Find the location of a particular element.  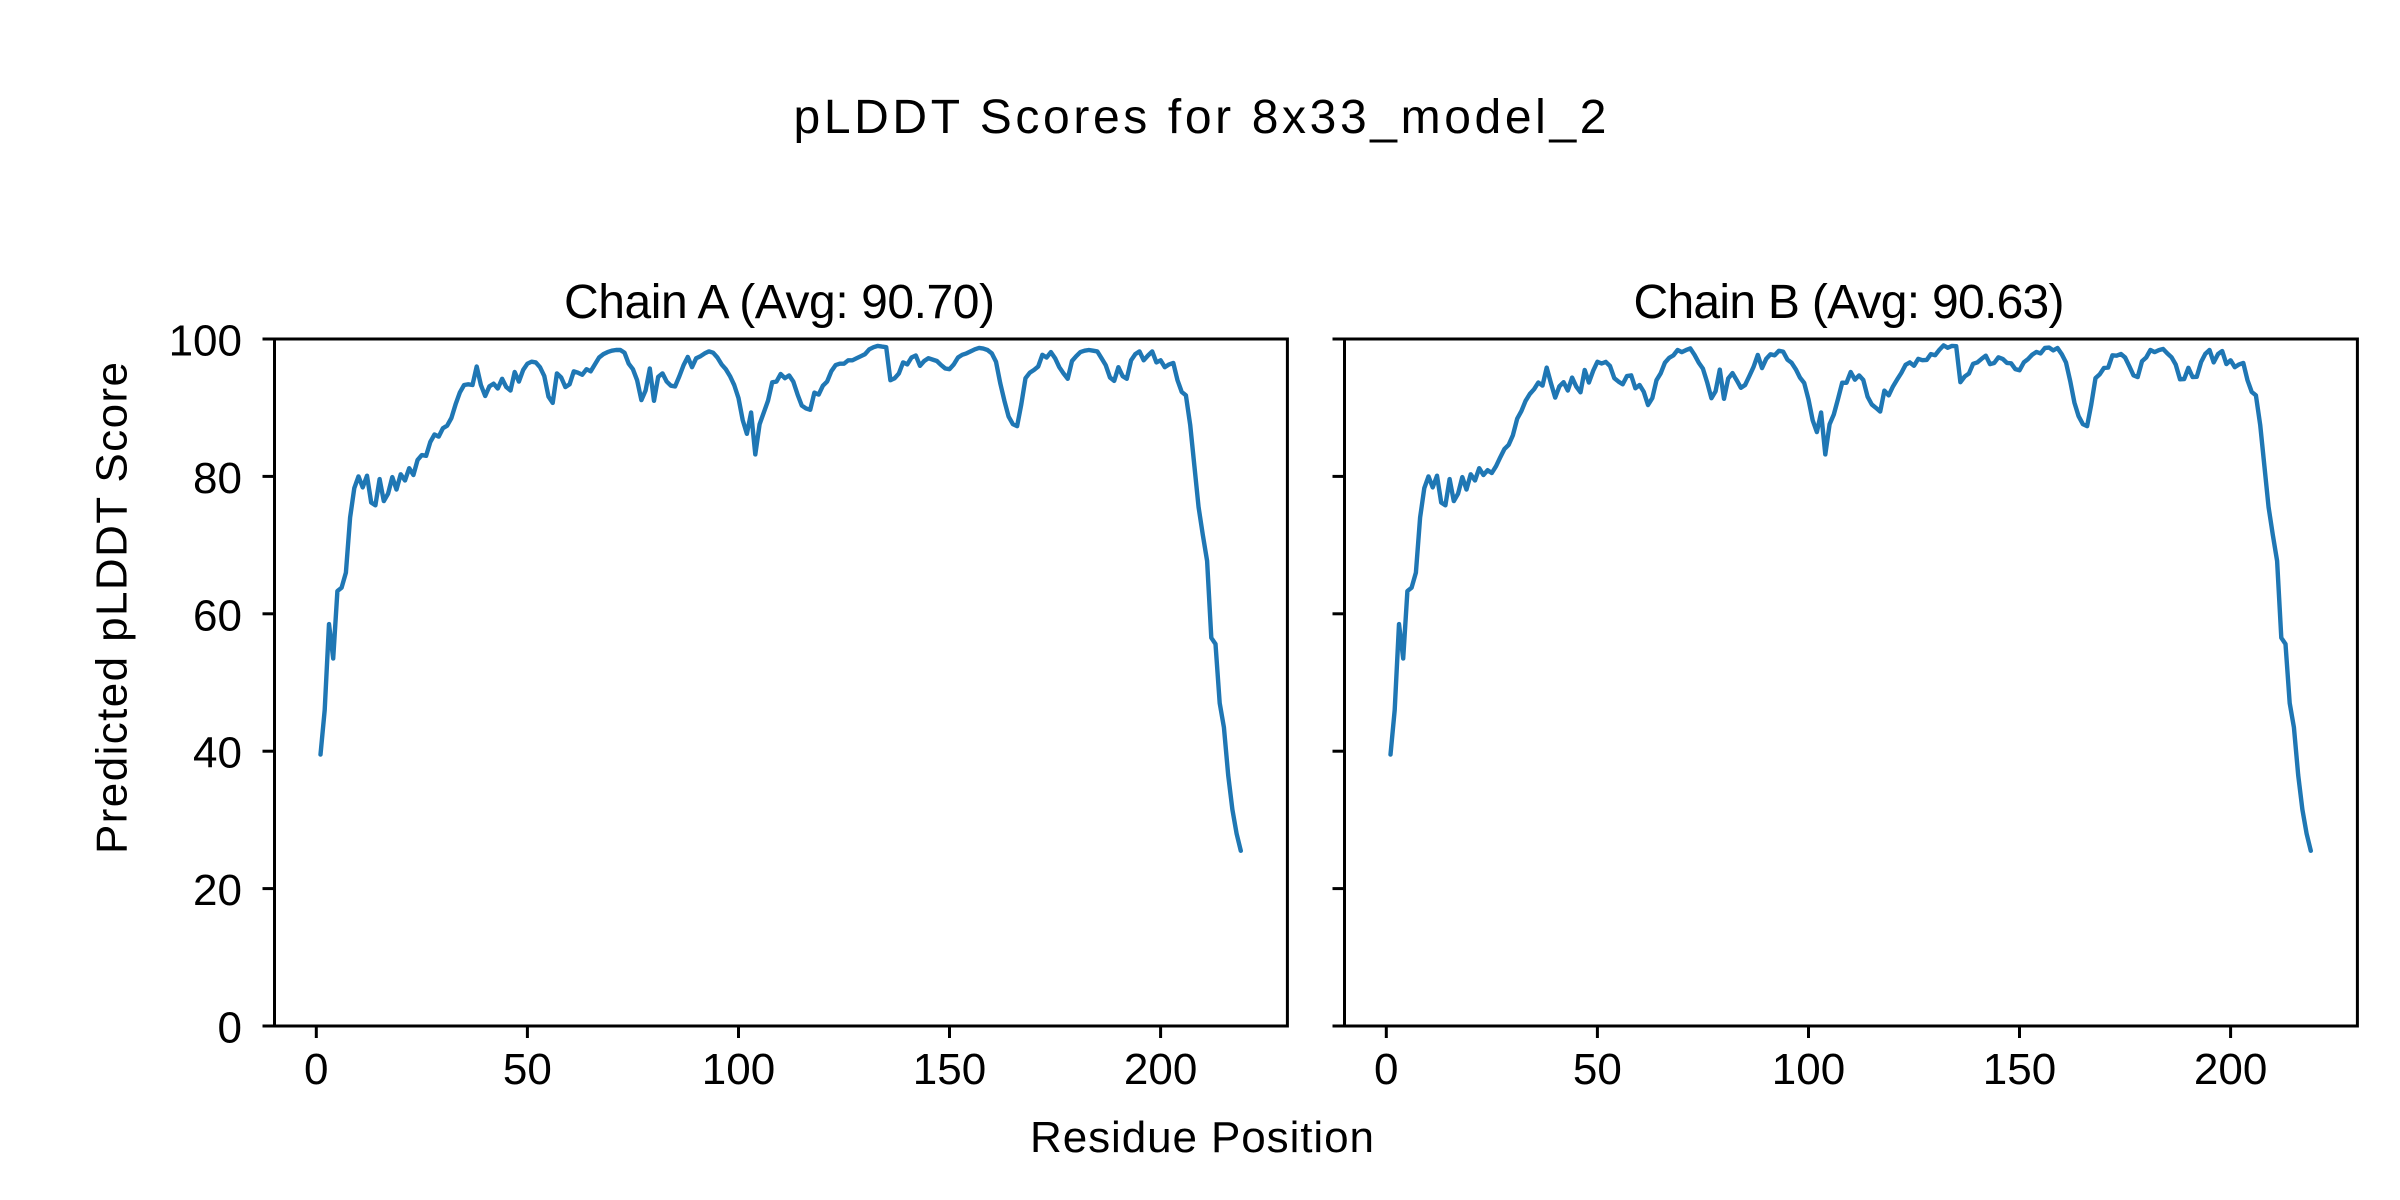

svg-text: 60 is located at coordinates (217, 615).